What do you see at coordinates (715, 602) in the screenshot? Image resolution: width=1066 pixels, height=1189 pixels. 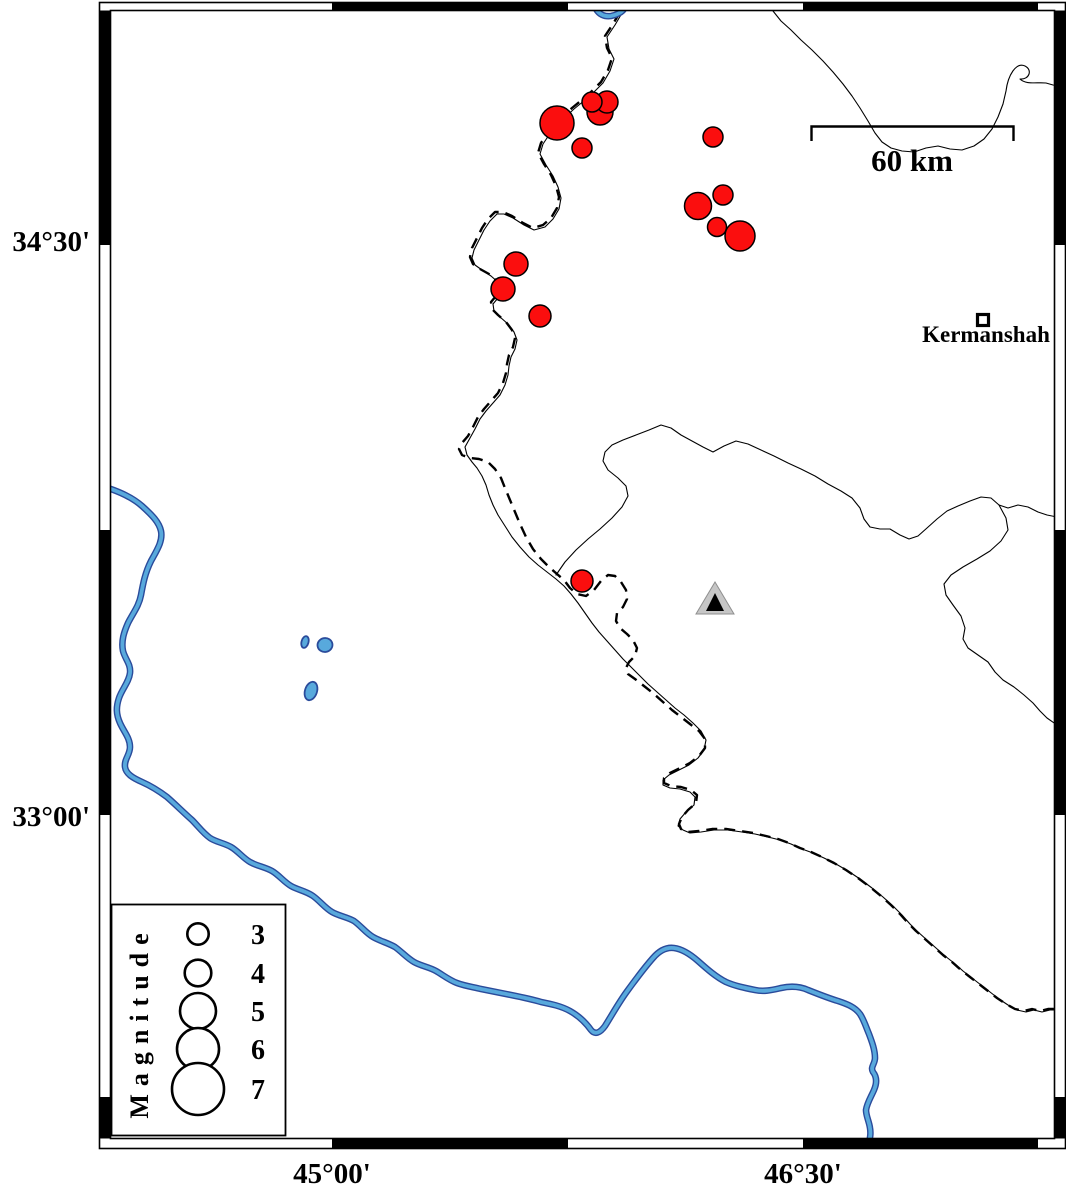 I see `station-triangle-inner` at bounding box center [715, 602].